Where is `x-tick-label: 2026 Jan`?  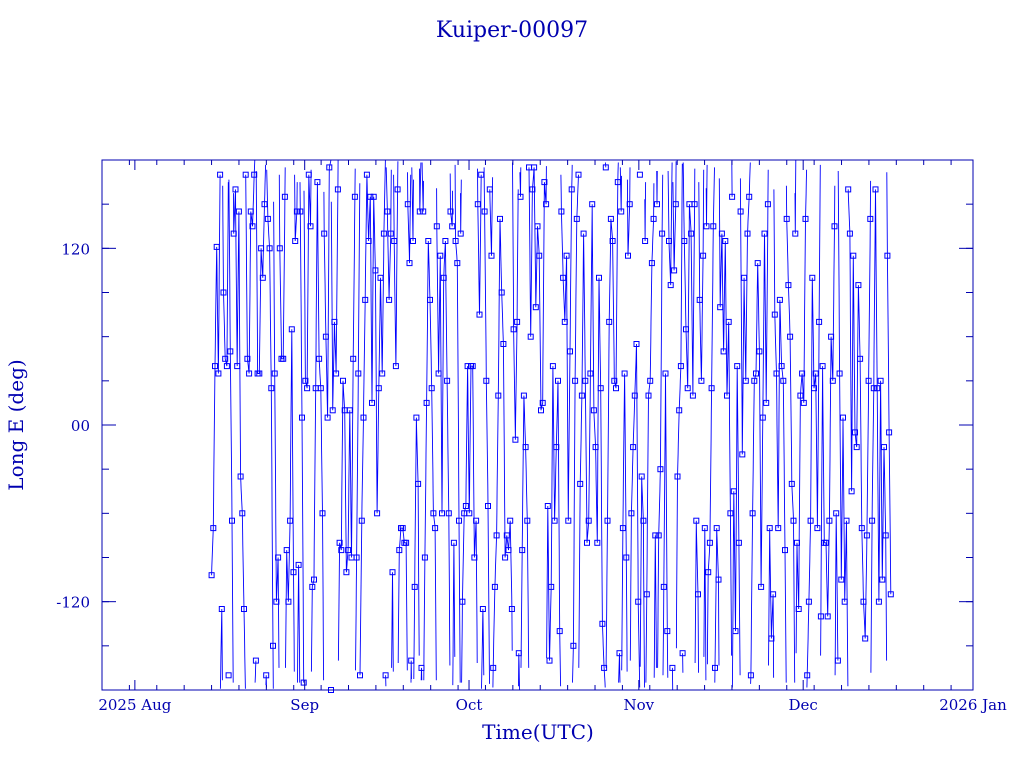 x-tick-label: 2026 Jan is located at coordinates (973, 705).